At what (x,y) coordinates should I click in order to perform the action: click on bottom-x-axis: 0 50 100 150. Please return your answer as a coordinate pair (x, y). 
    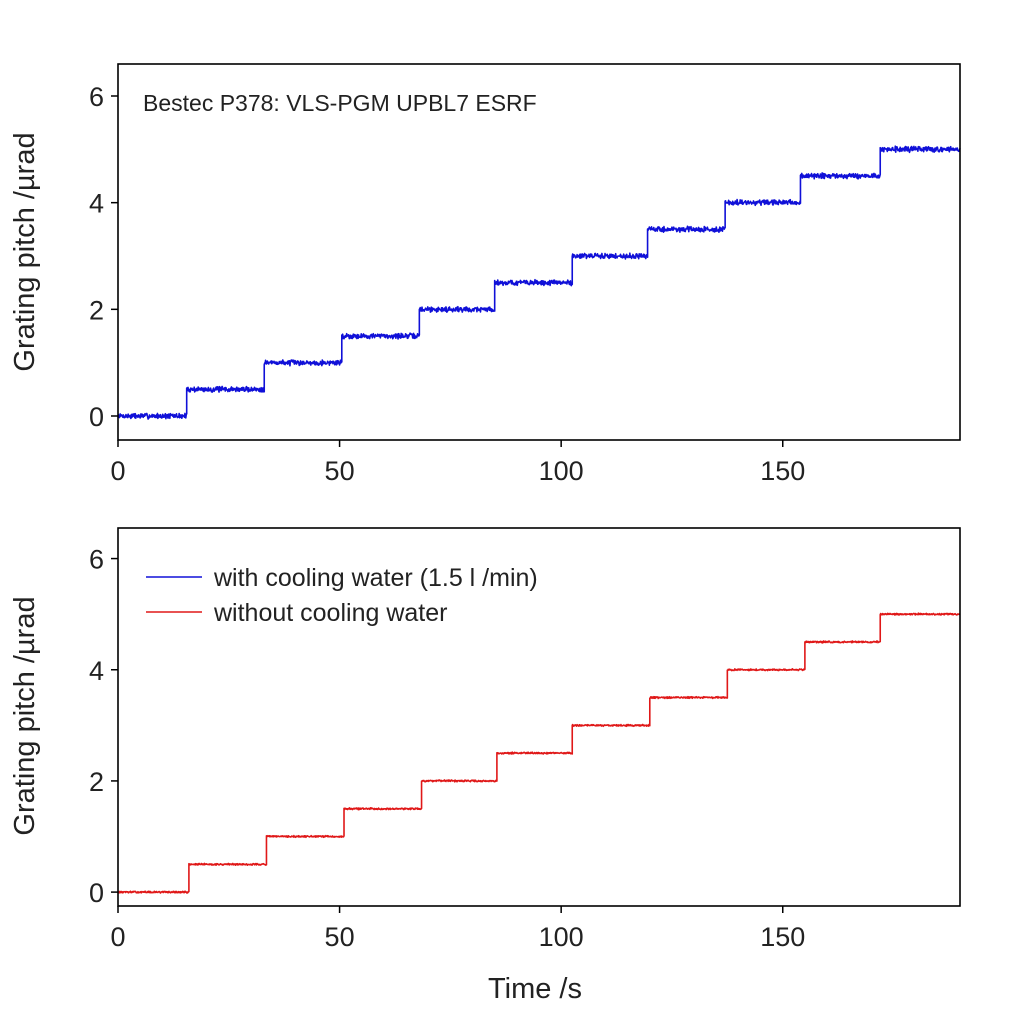
    Looking at the image, I should click on (457, 929).